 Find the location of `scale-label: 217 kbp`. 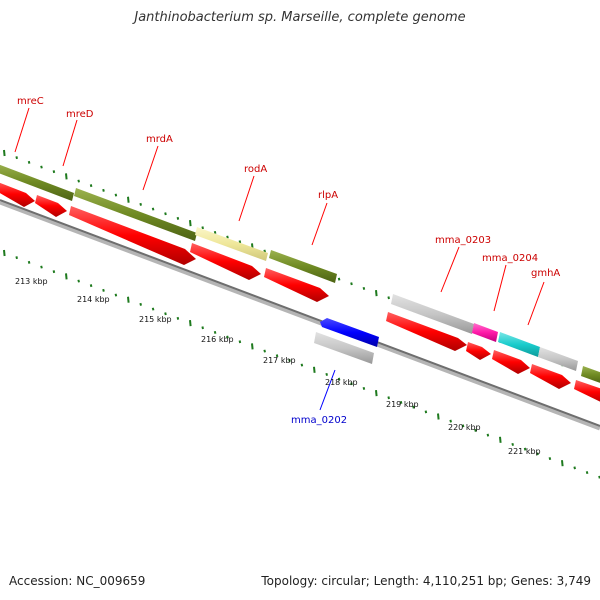

scale-label: 217 kbp is located at coordinates (279, 360).